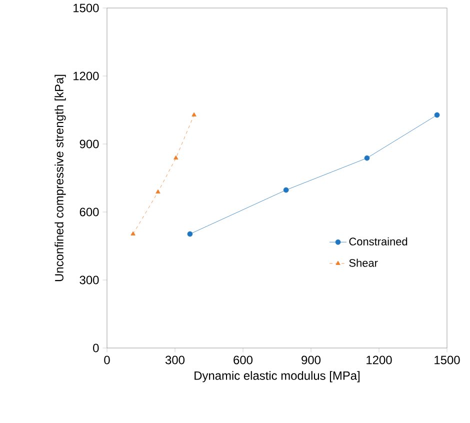  Describe the element at coordinates (243, 360) in the screenshot. I see `x-tick-label: 600` at that location.